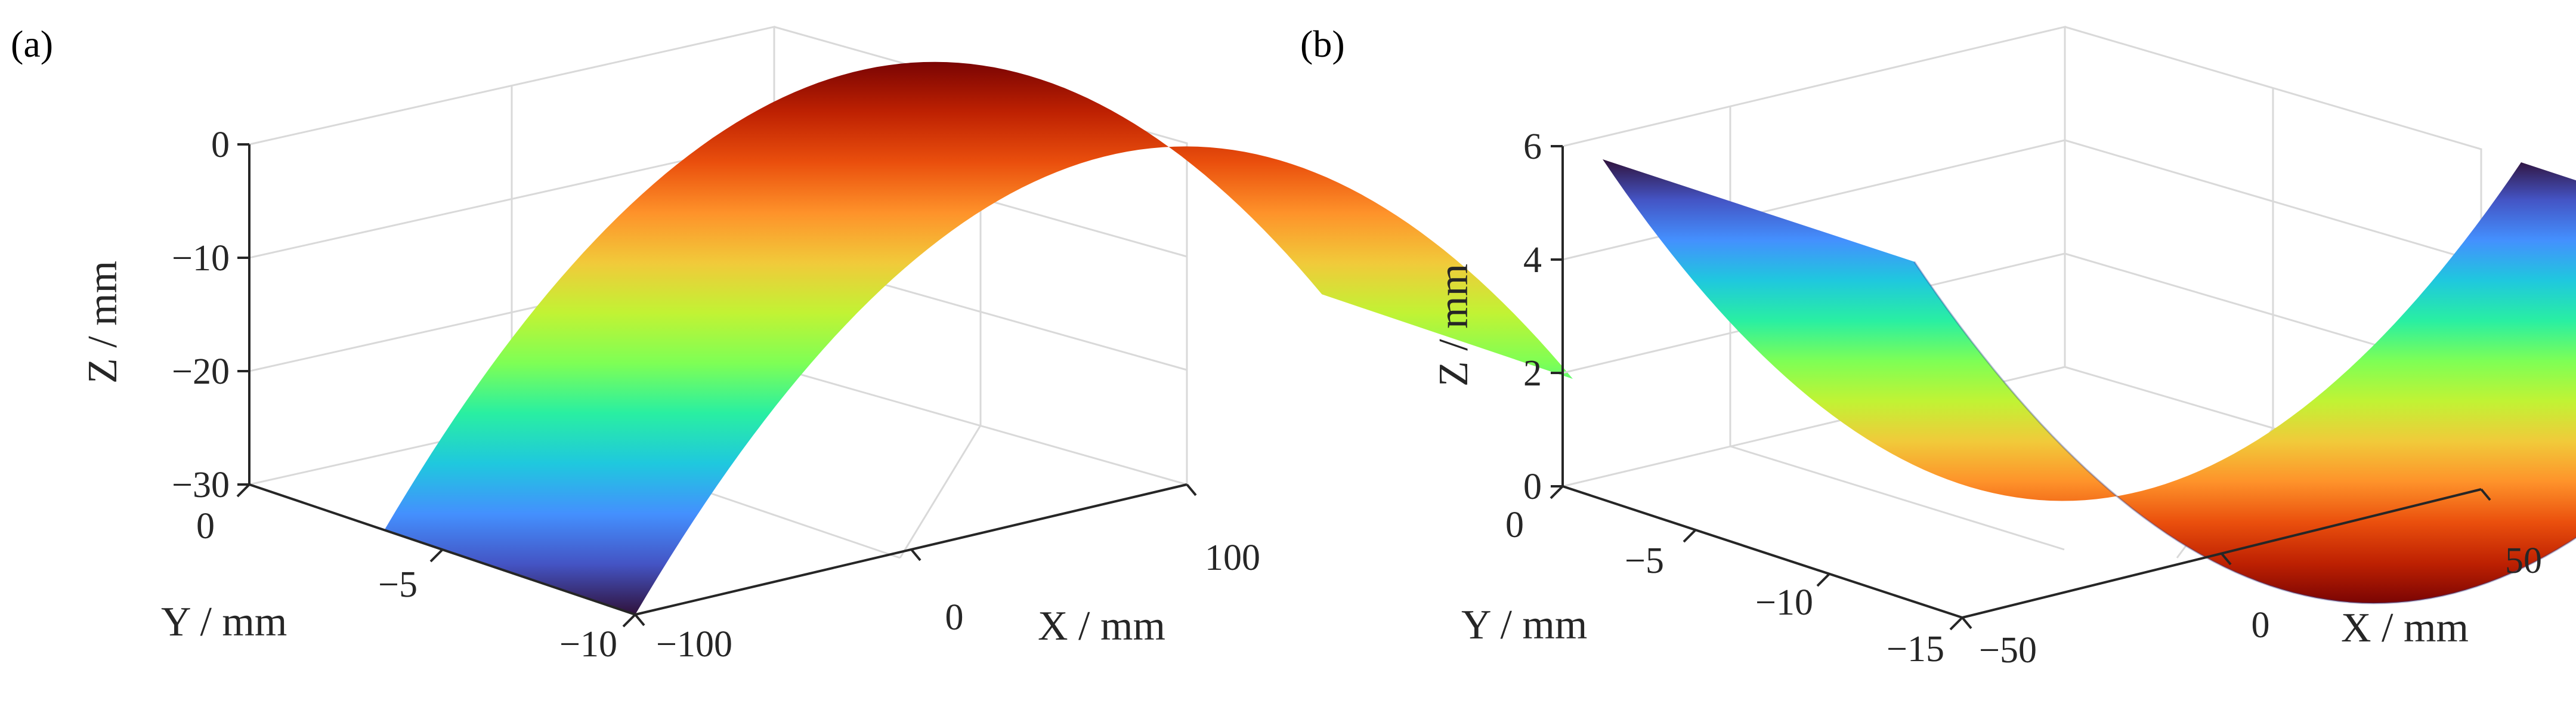 This screenshot has width=2576, height=719. What do you see at coordinates (1232, 558) in the screenshot?
I see `x-tick-label-a-2: 100` at bounding box center [1232, 558].